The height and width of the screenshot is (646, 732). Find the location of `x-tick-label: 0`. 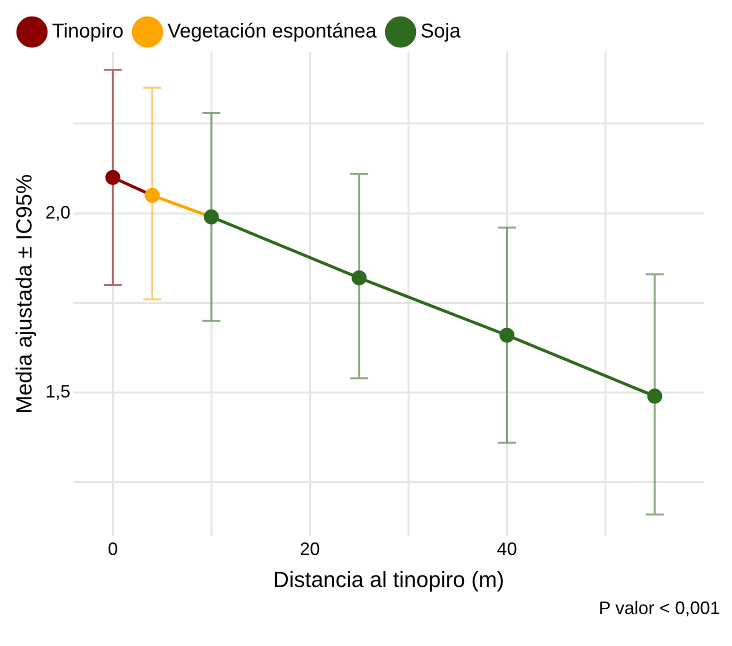

x-tick-label: 0 is located at coordinates (113, 548).